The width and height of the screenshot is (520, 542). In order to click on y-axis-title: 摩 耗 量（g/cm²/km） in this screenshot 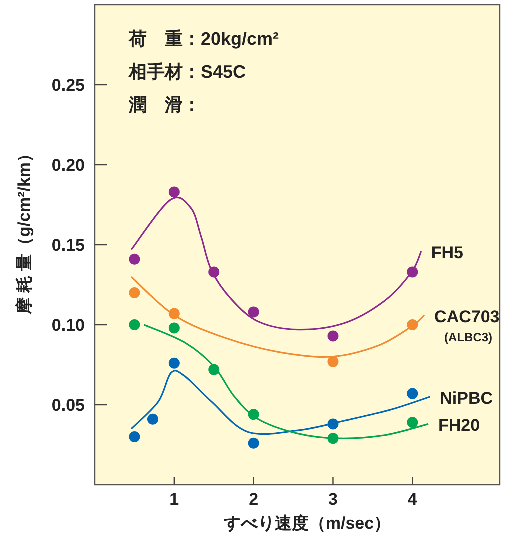, I will do `click(24, 230)`.